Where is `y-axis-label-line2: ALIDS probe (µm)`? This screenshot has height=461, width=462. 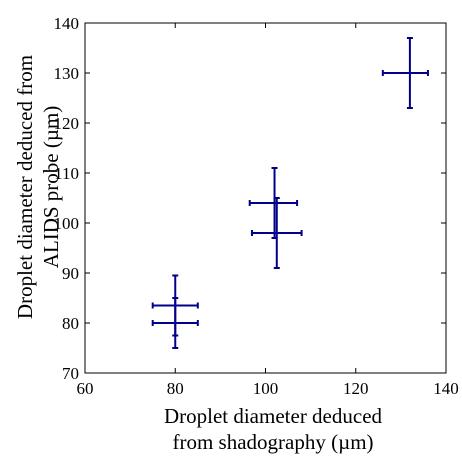 y-axis-label-line2: ALIDS probe (µm) is located at coordinates (51, 187).